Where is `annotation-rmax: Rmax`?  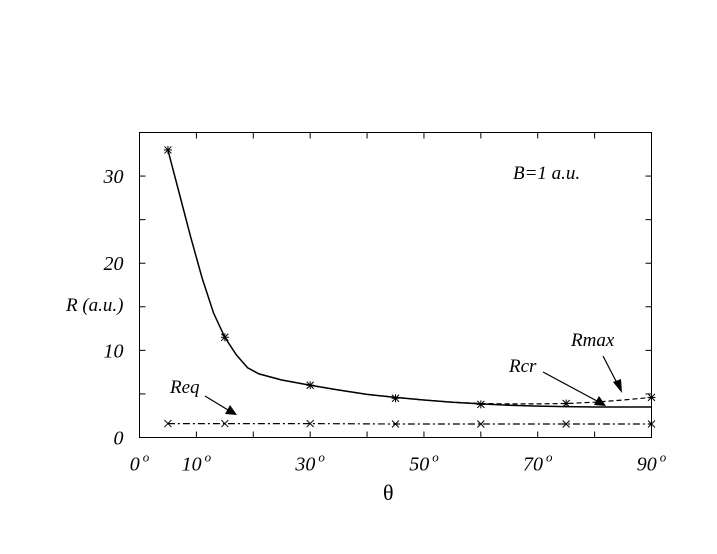 annotation-rmax: Rmax is located at coordinates (592, 340).